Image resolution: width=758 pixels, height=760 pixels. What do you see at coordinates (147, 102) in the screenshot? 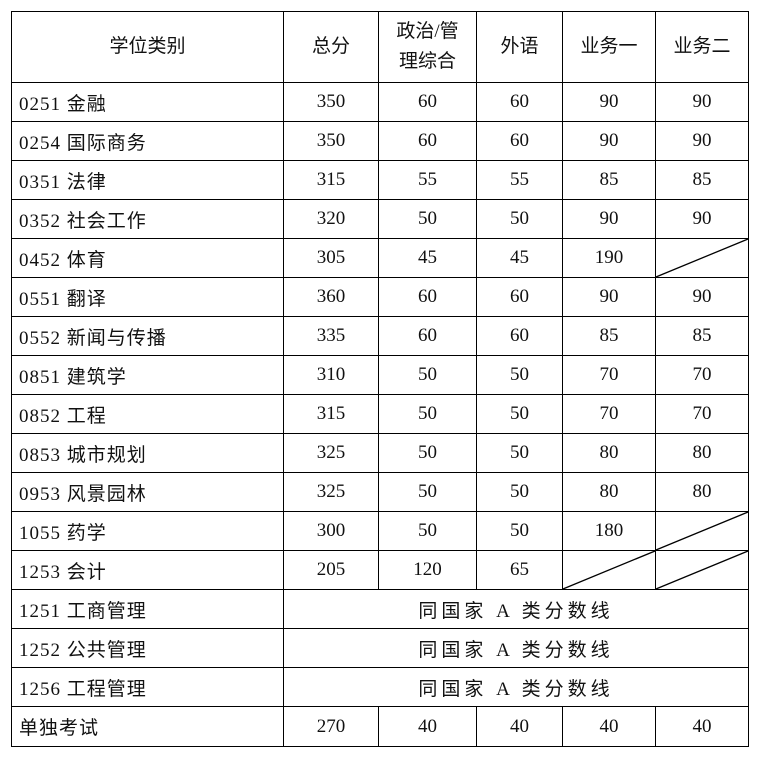
I see `degree-type-cell: 0251 金融` at bounding box center [147, 102].